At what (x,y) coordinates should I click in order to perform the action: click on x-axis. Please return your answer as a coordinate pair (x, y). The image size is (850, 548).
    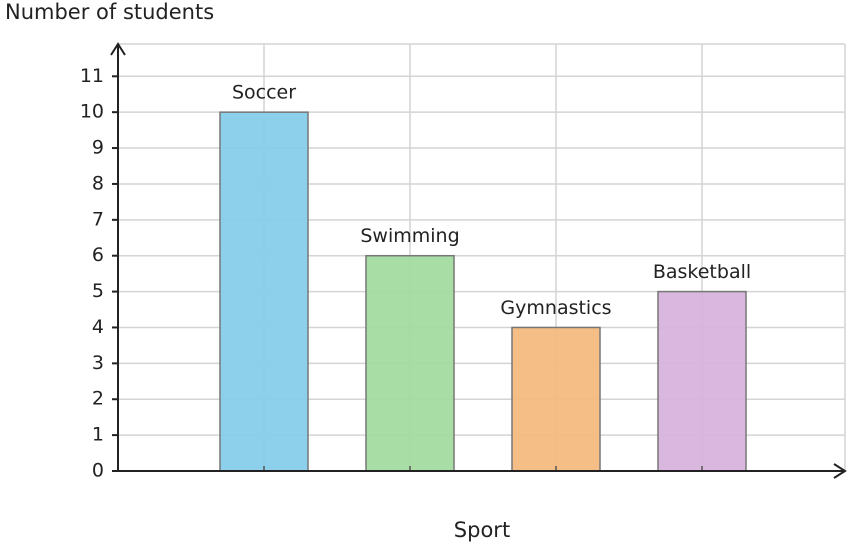
    Looking at the image, I should click on (482, 471).